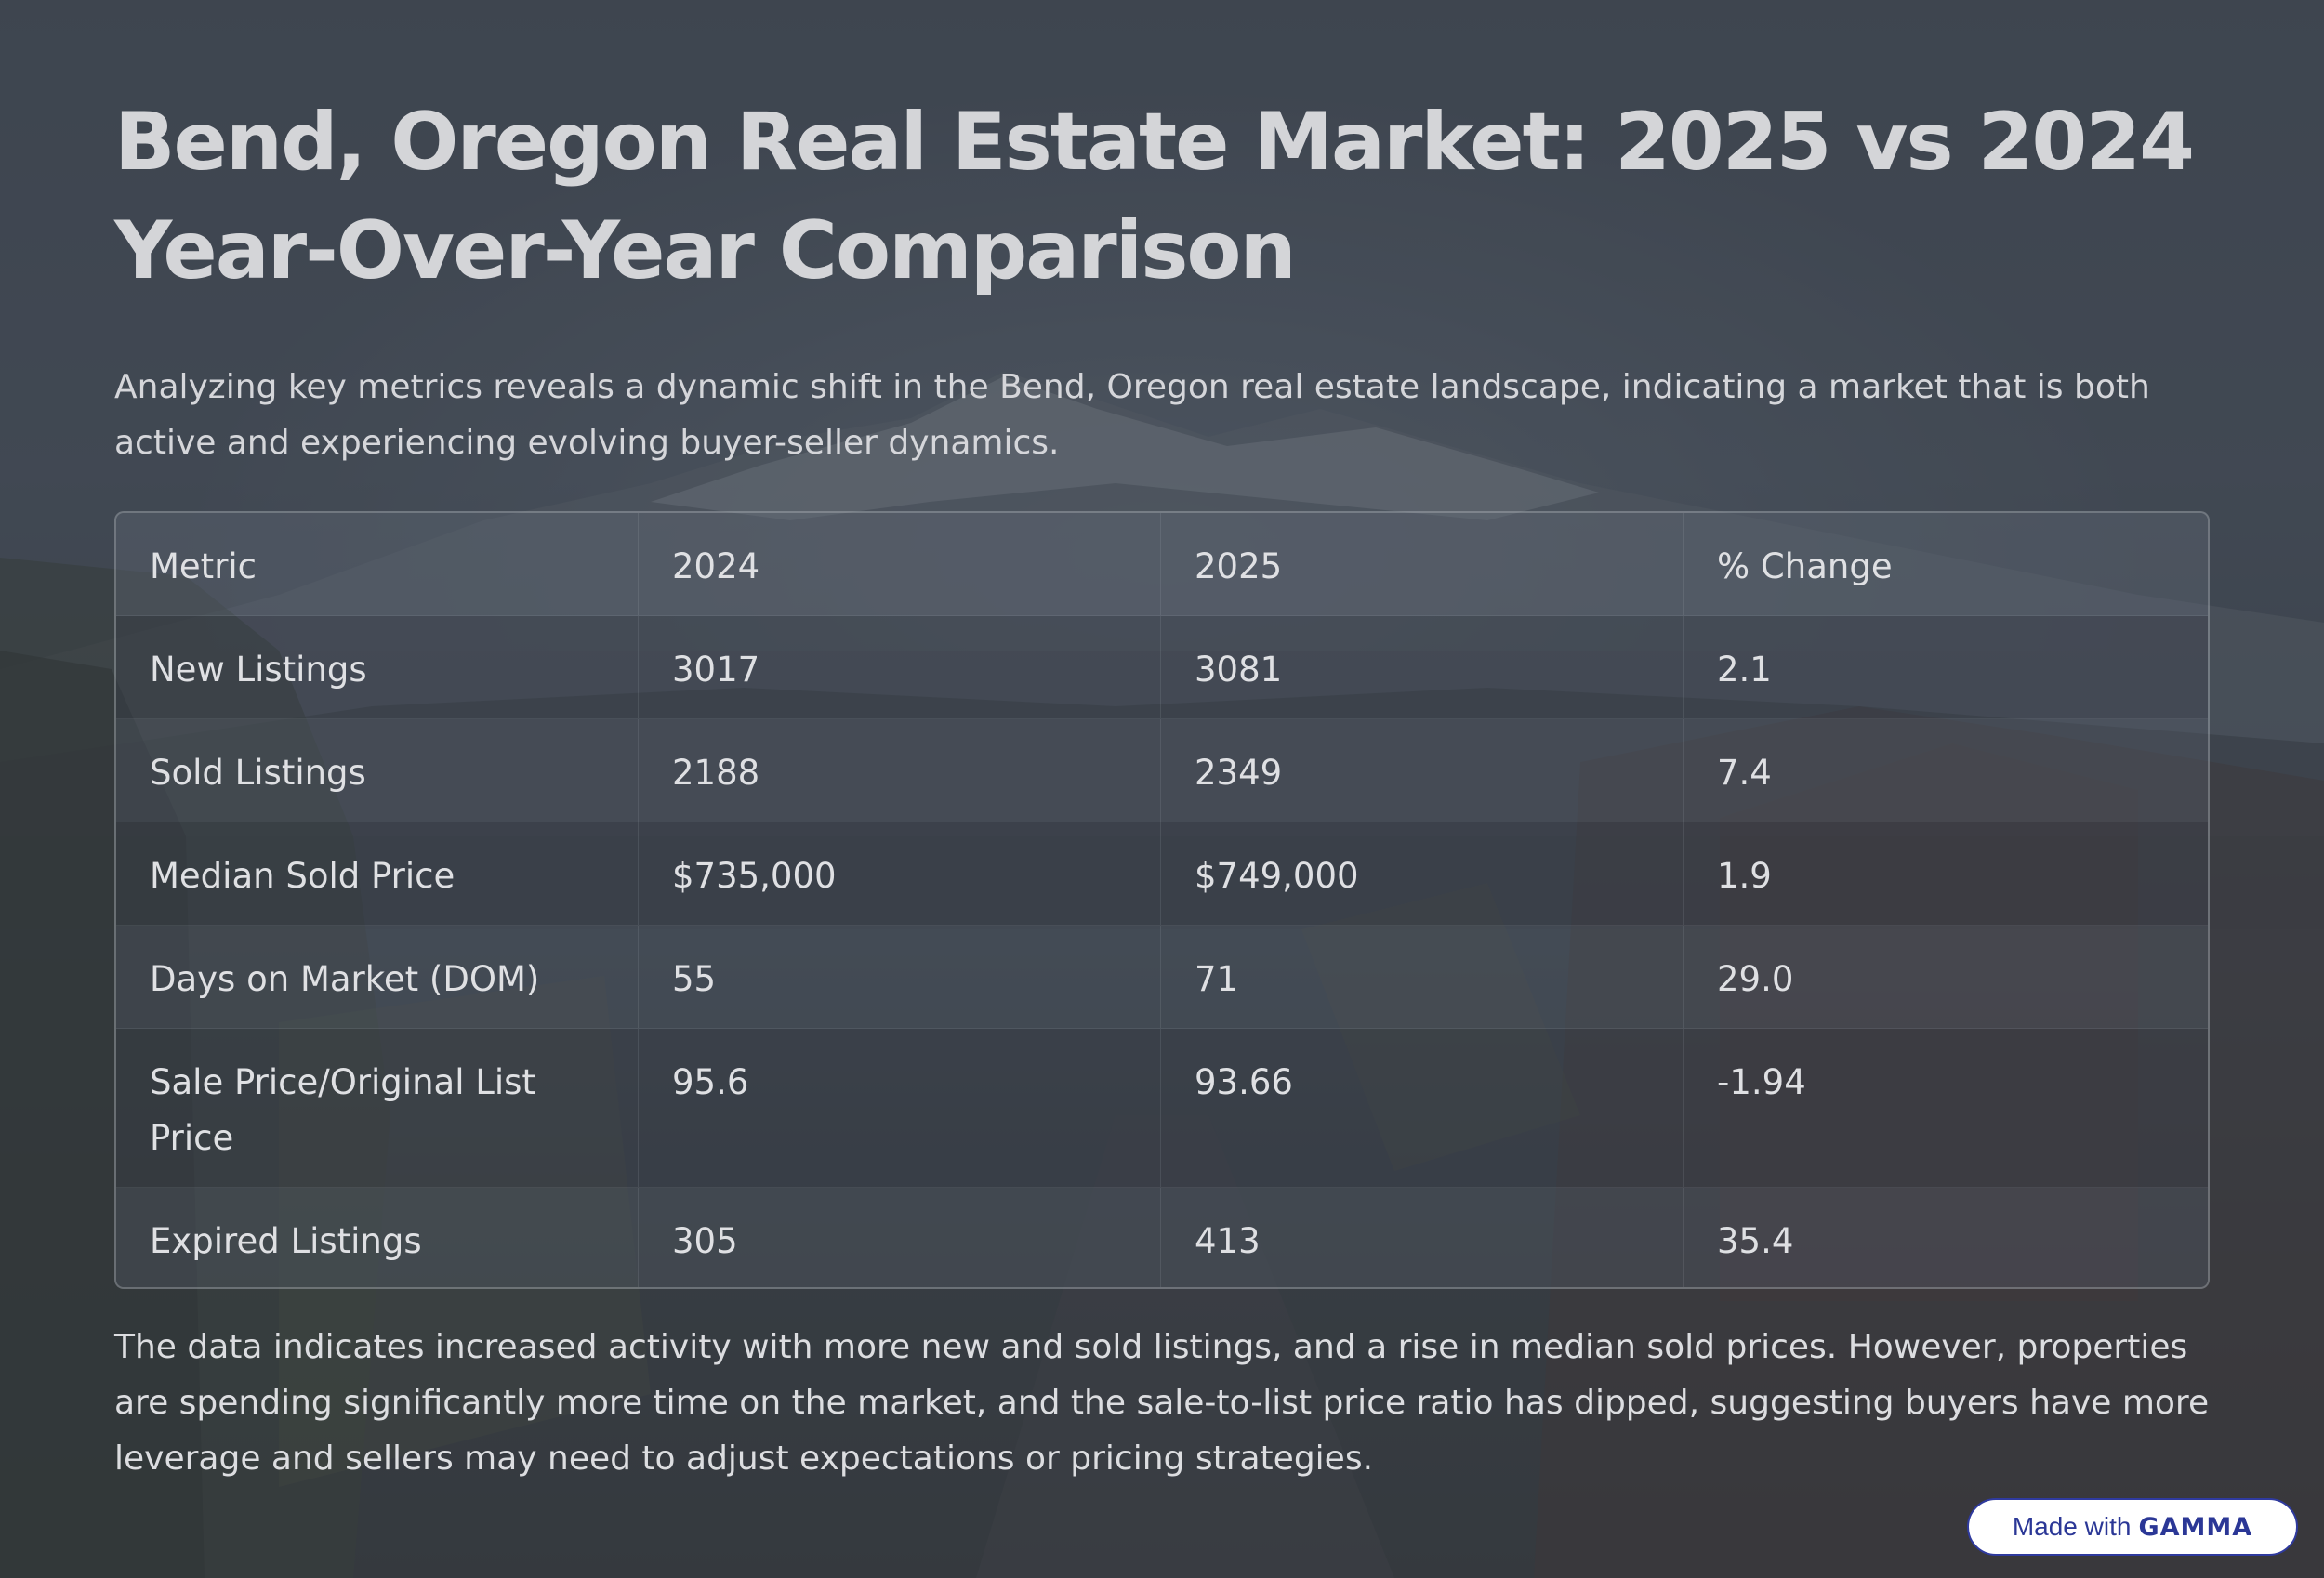  I want to click on table-cell-2024: 305, so click(900, 1238).